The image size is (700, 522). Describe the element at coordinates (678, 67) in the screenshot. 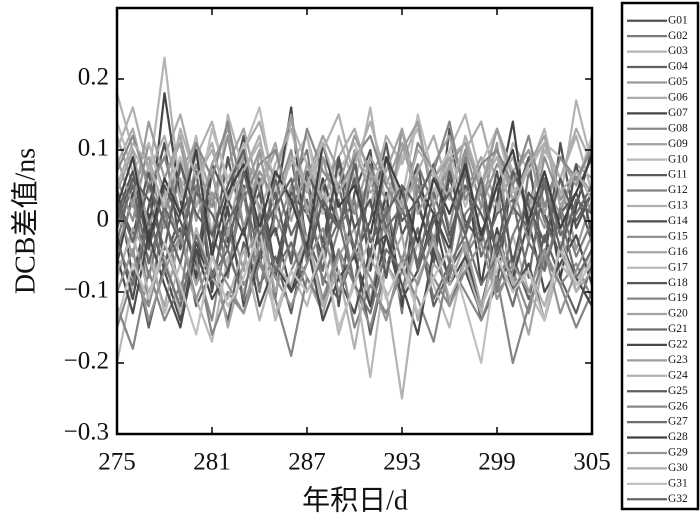

I see `legend-label: G04` at that location.